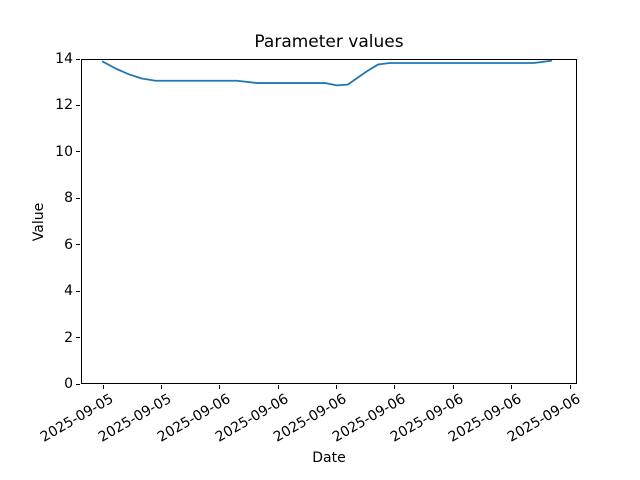 This screenshot has width=640, height=480. I want to click on parameter-line-series, so click(327, 73).